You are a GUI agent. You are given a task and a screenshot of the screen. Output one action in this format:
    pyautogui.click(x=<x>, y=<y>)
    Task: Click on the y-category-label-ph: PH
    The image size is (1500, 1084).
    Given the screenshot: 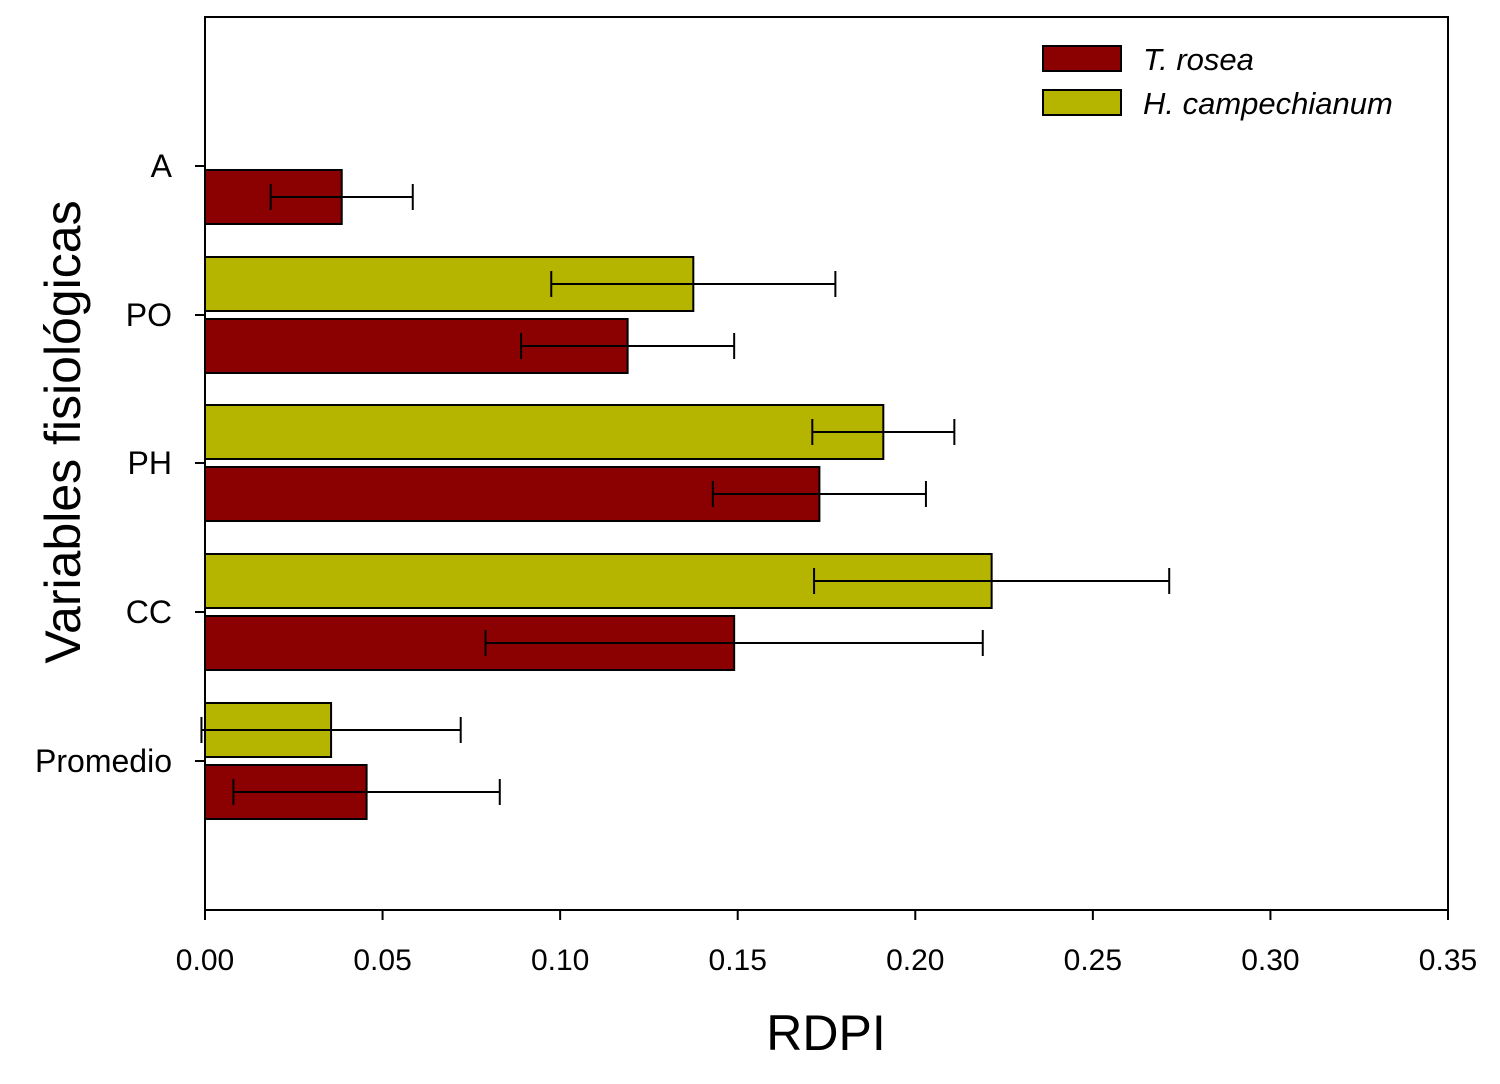 What is the action you would take?
    pyautogui.click(x=150, y=463)
    